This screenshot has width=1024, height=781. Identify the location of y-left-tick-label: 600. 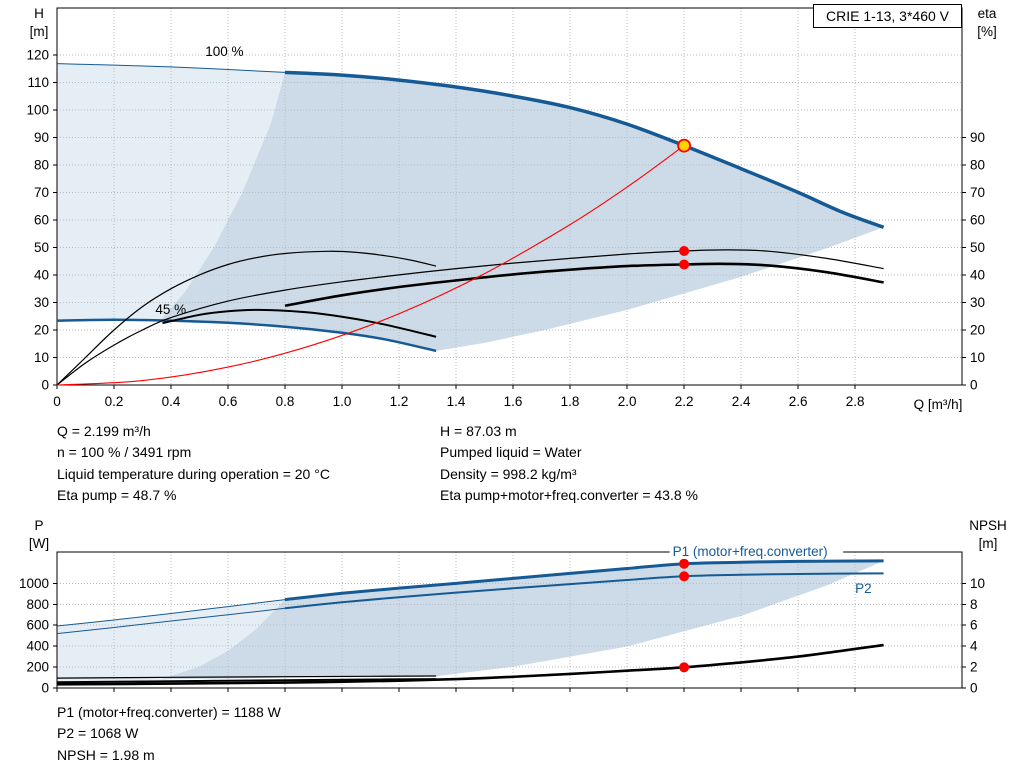
(37, 625).